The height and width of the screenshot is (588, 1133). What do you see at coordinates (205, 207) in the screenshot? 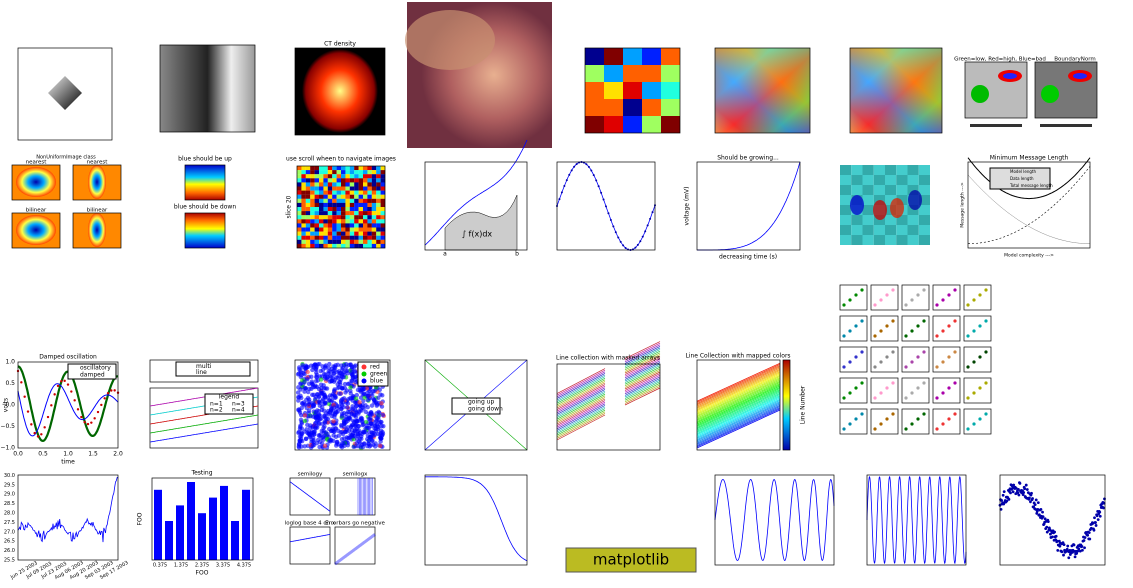
I see `label: blue should be down` at bounding box center [205, 207].